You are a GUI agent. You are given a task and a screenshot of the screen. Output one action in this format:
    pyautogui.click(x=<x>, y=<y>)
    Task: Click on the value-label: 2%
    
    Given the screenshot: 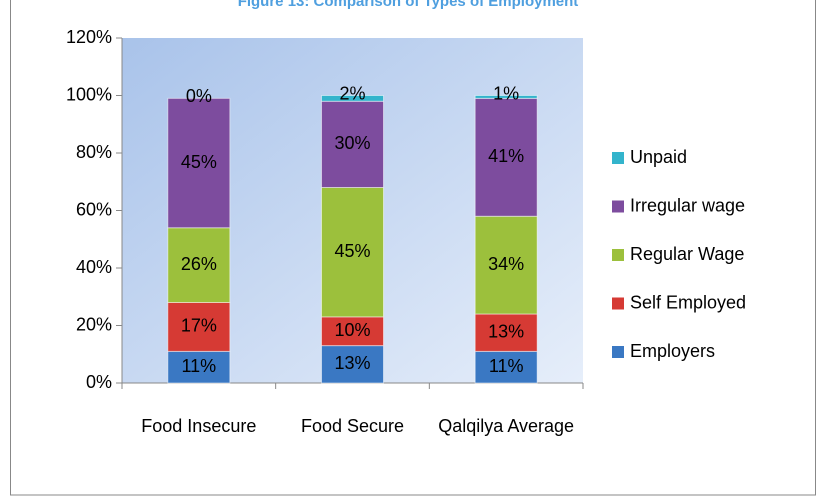 What is the action you would take?
    pyautogui.click(x=352, y=93)
    